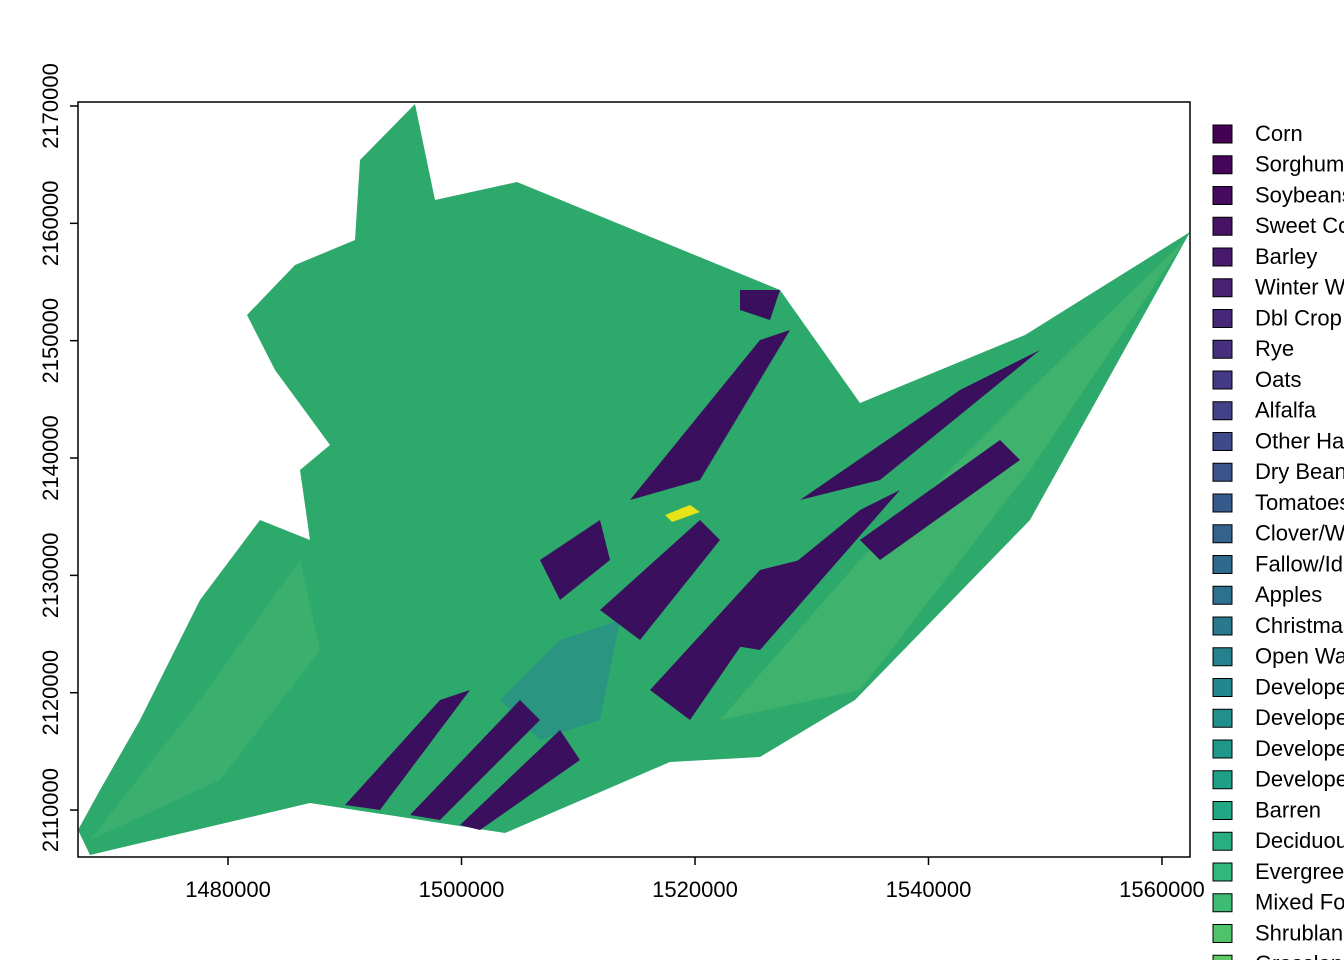 The width and height of the screenshot is (1344, 960). Describe the element at coordinates (1299, 871) in the screenshot. I see `legend-label: Evergreen Forest` at that location.